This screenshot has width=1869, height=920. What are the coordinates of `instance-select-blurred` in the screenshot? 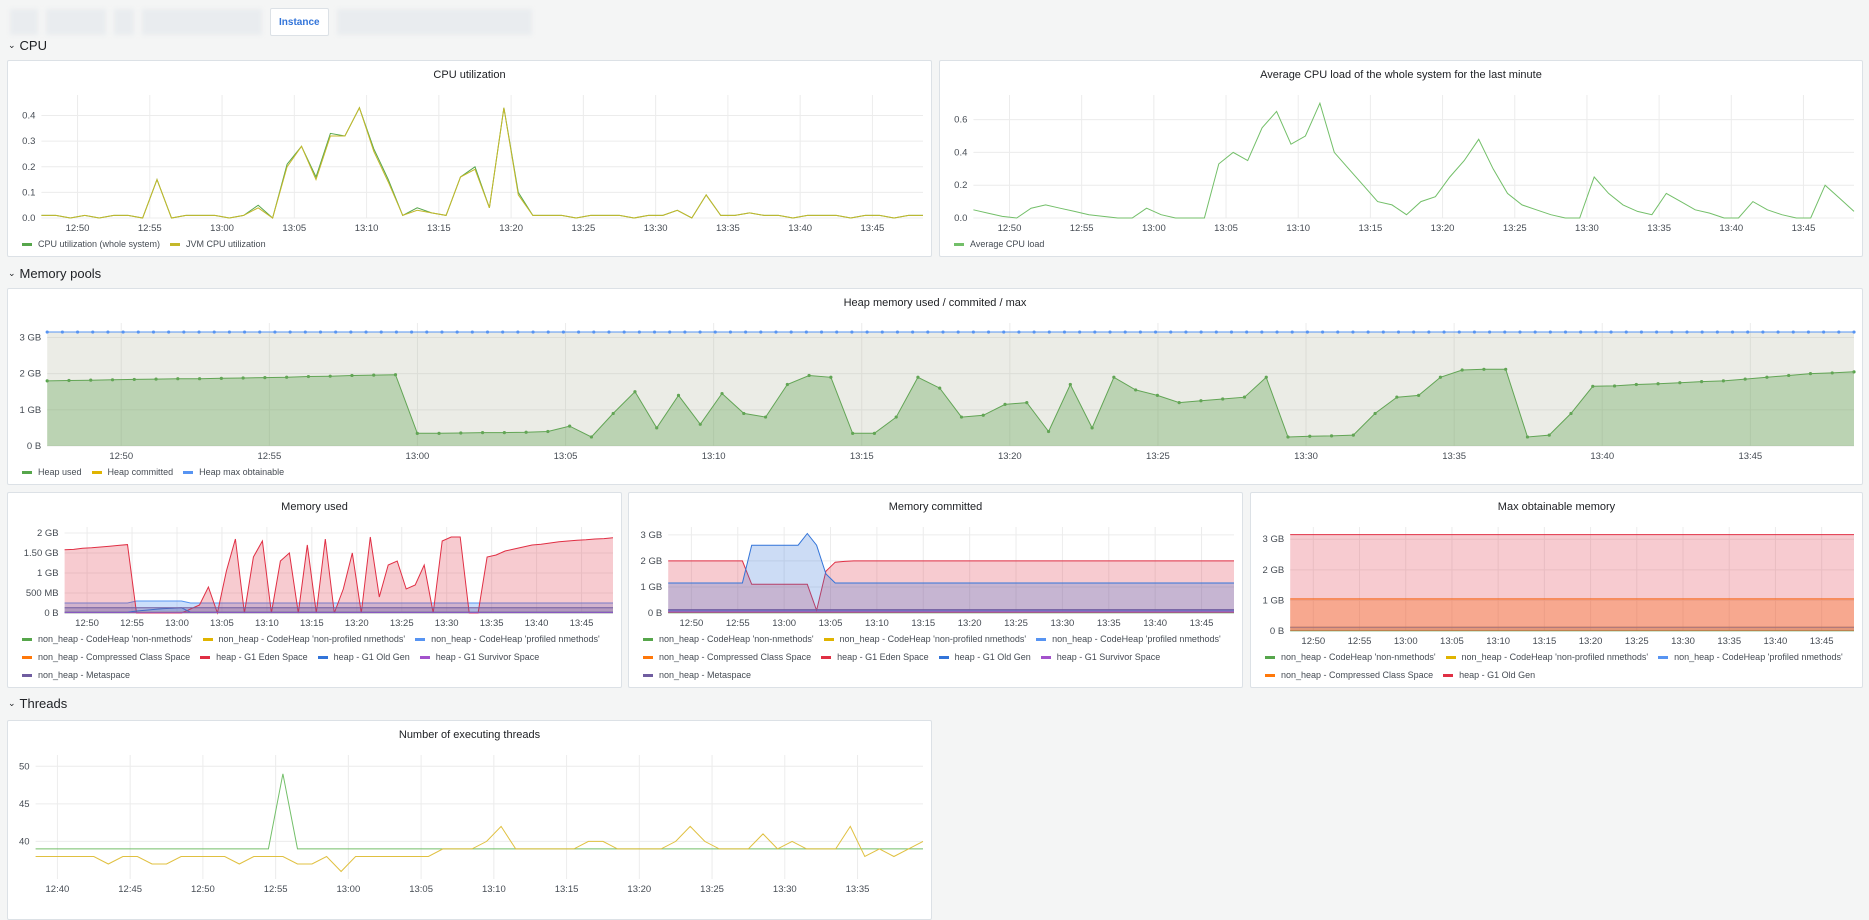 It's located at (434, 22).